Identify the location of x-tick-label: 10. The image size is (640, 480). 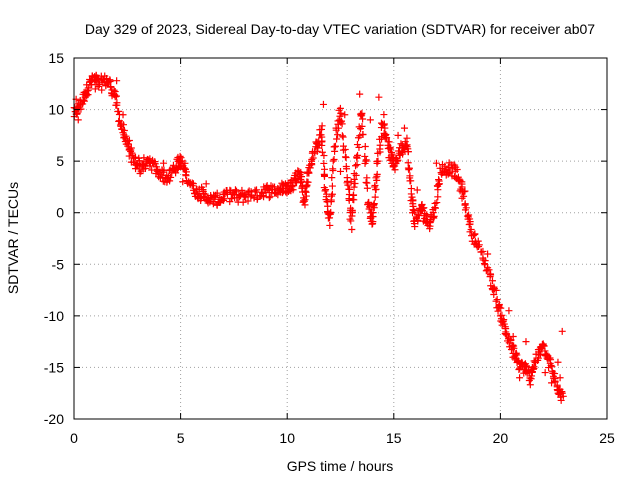
(287, 438).